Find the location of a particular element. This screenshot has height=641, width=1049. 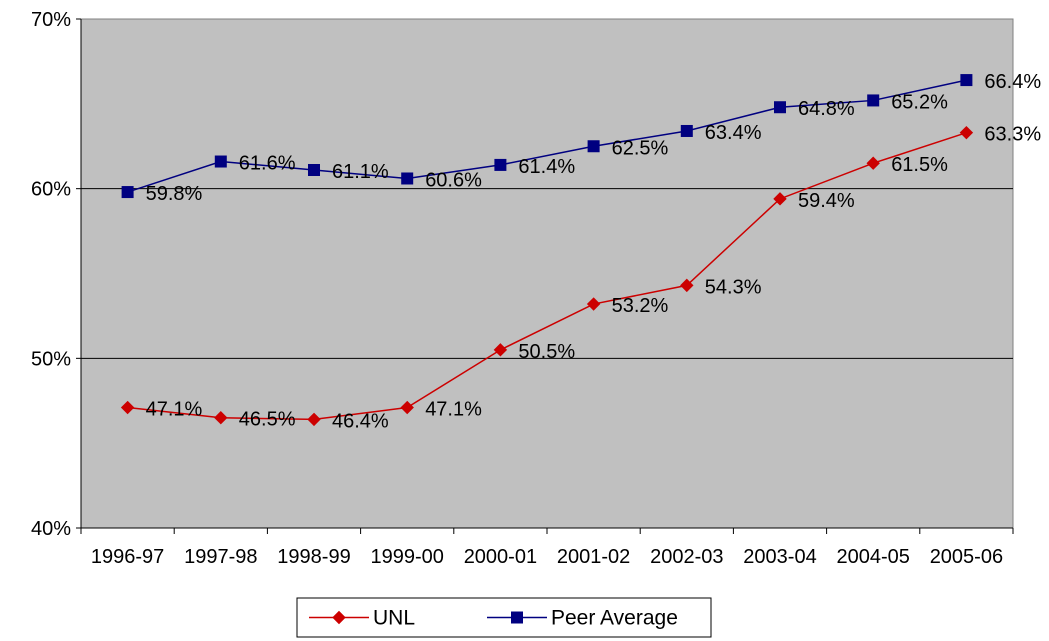

x-tick-label: 1998-99 is located at coordinates (313, 557).